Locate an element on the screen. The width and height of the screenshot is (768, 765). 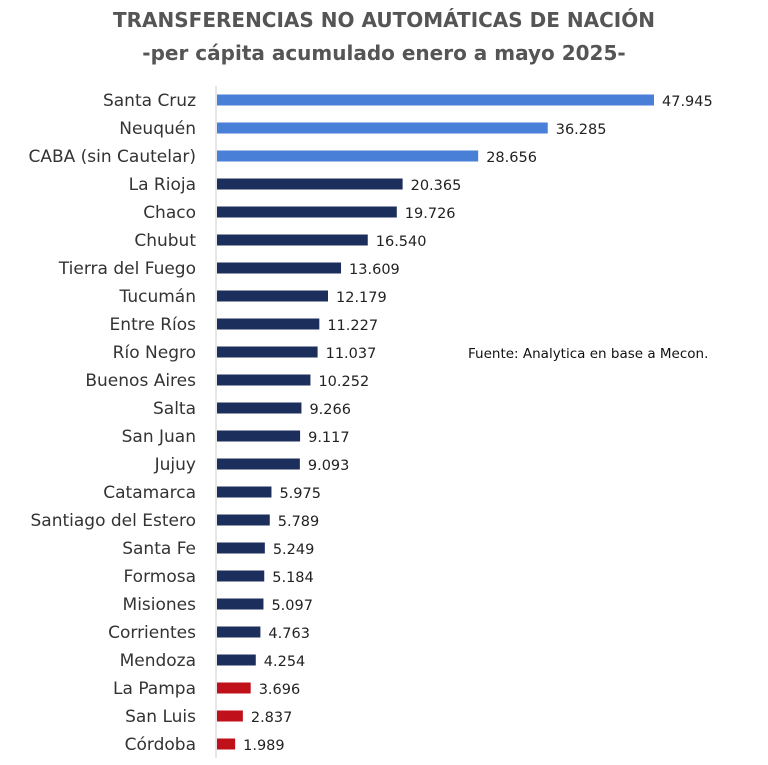
category-label: La Rioja is located at coordinates (162, 185).